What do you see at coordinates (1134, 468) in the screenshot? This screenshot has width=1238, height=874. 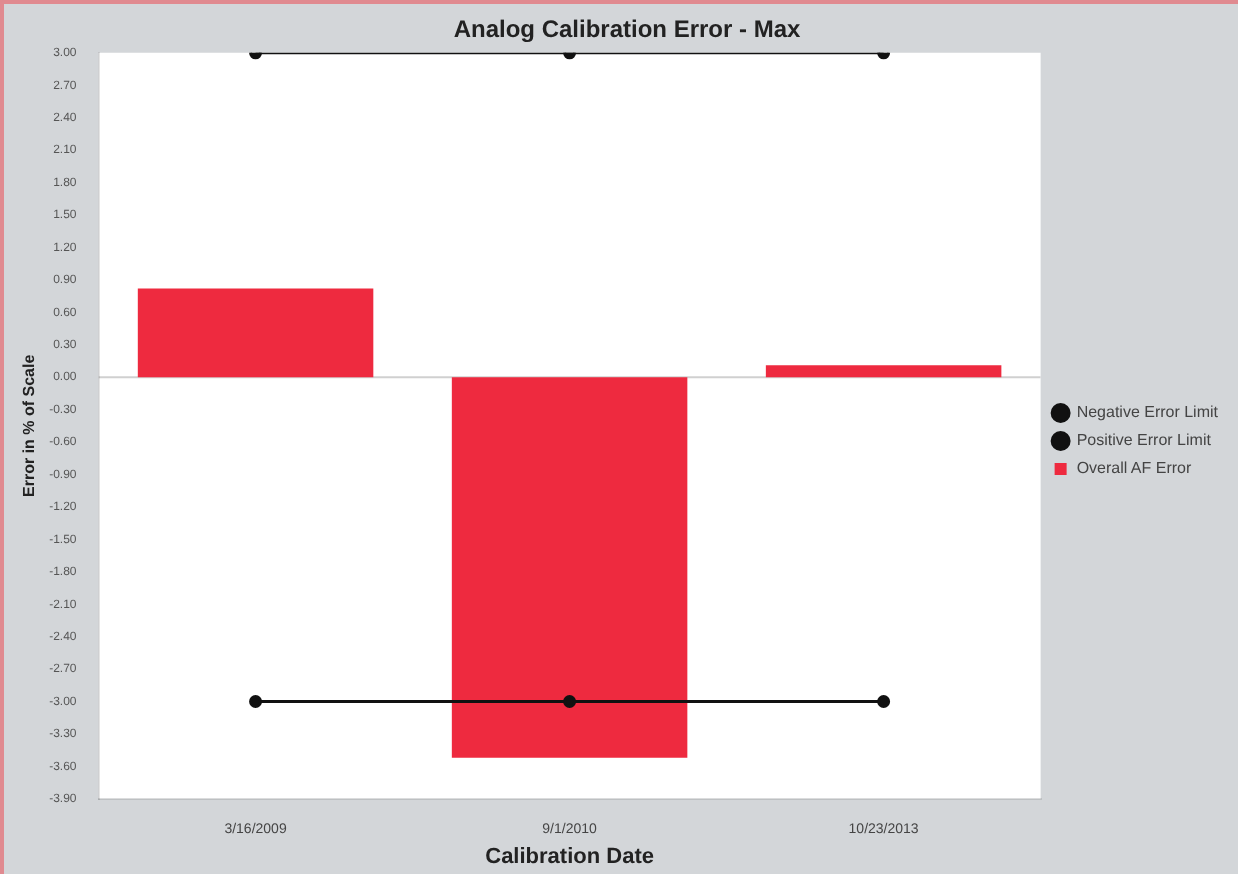 I see `legend-label: Overall AF Error` at bounding box center [1134, 468].